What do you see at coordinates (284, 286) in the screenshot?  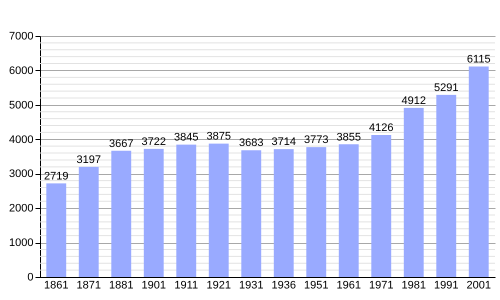 I see `x-tick-label: 1936` at bounding box center [284, 286].